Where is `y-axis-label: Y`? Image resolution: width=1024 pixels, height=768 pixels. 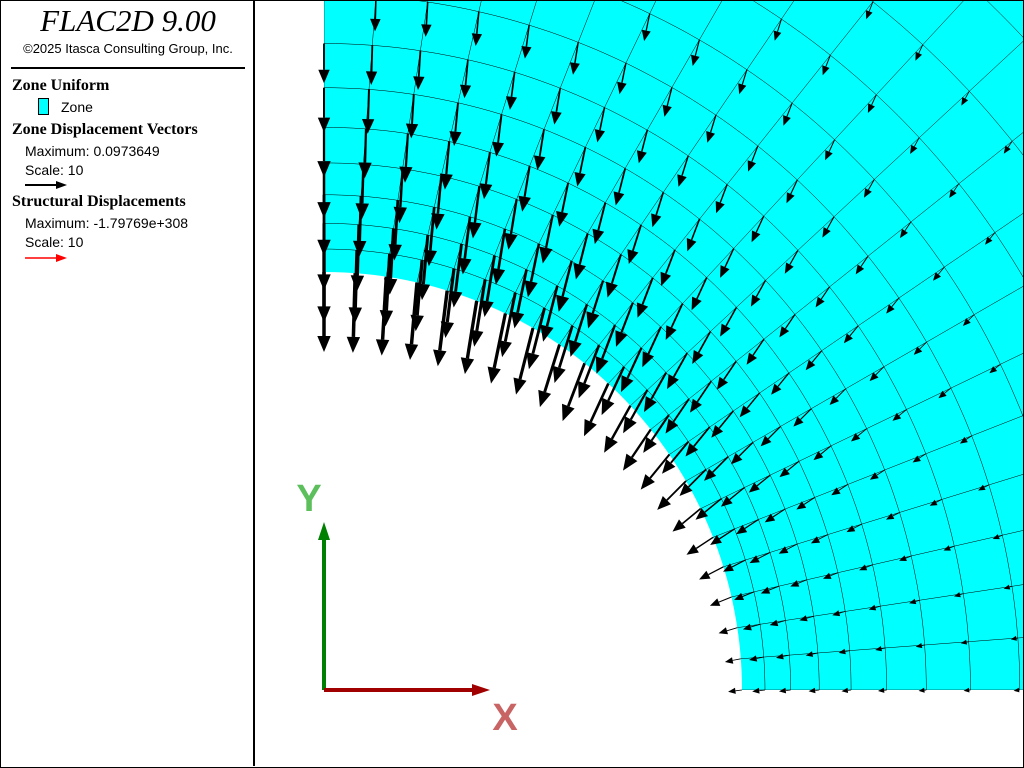 y-axis-label: Y is located at coordinates (308, 499).